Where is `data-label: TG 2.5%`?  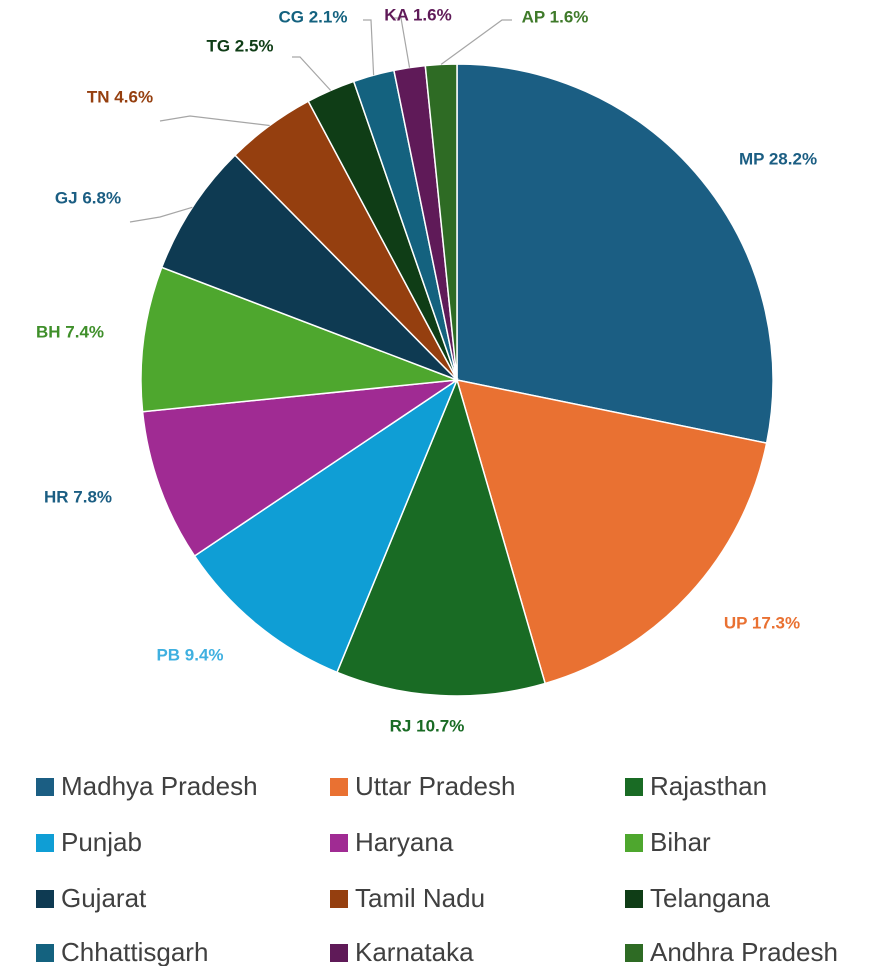
data-label: TG 2.5% is located at coordinates (239, 45).